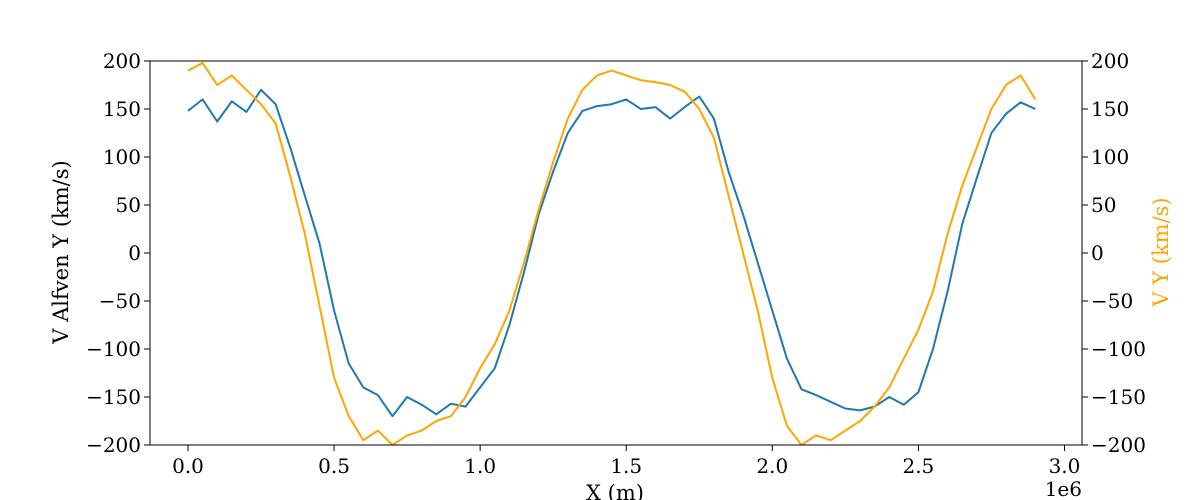 This screenshot has height=500, width=1200. What do you see at coordinates (118, 253) in the screenshot?
I see `left-y-axis: 200 150 100 50 0 −50 −100 −150 −200` at bounding box center [118, 253].